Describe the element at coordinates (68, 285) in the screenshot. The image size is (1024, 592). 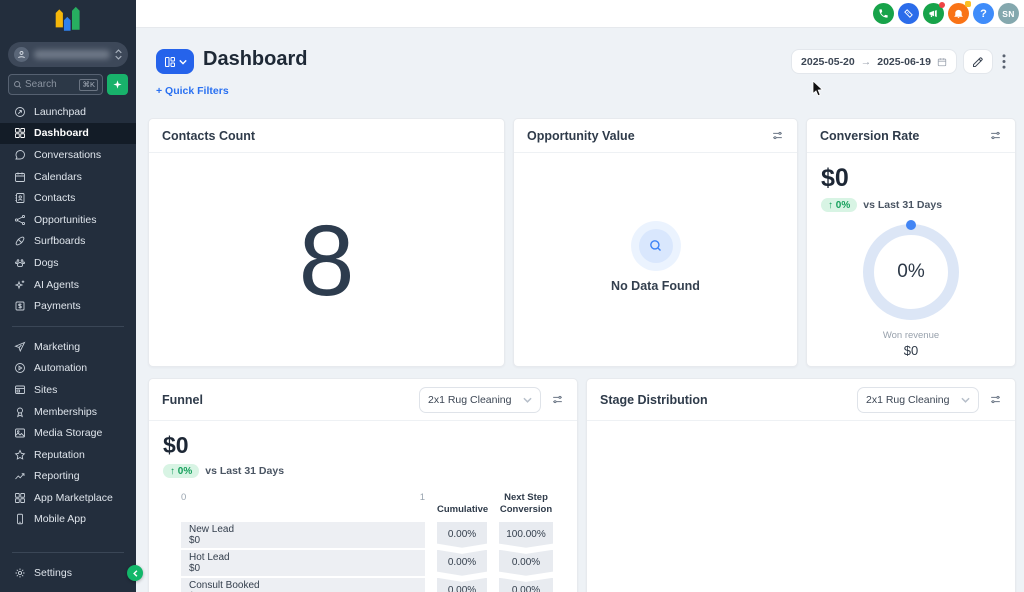
I see `sidebar-item-ai-agents: AI Agents` at that location.